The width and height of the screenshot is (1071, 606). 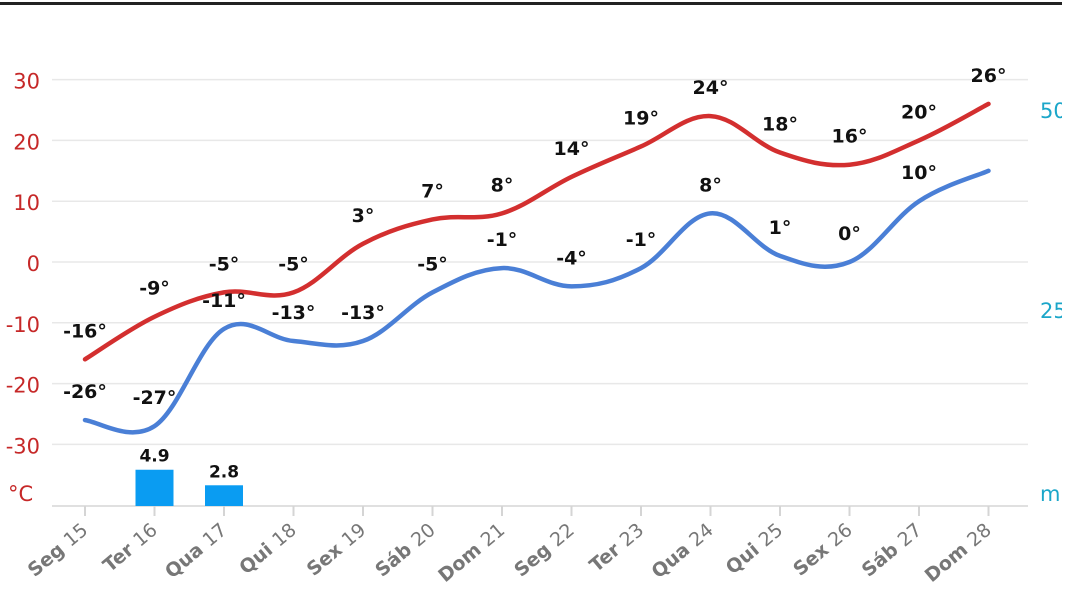 What do you see at coordinates (432, 264) in the screenshot?
I see `min-temp-label: -5°` at bounding box center [432, 264].